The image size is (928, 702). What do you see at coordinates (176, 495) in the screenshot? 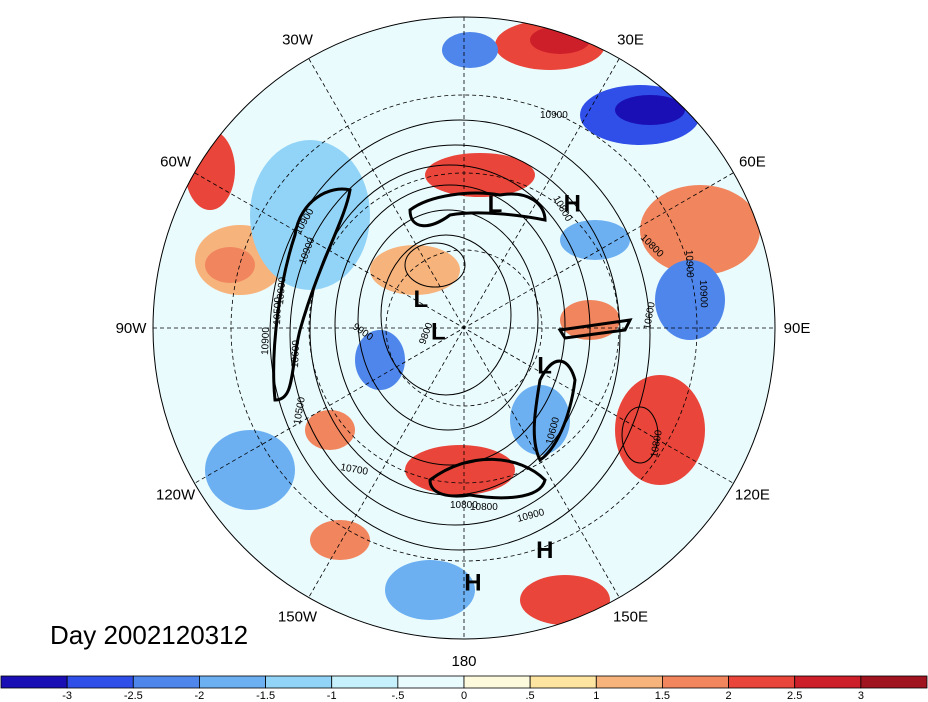
I see `longitude-label: 120W` at bounding box center [176, 495].